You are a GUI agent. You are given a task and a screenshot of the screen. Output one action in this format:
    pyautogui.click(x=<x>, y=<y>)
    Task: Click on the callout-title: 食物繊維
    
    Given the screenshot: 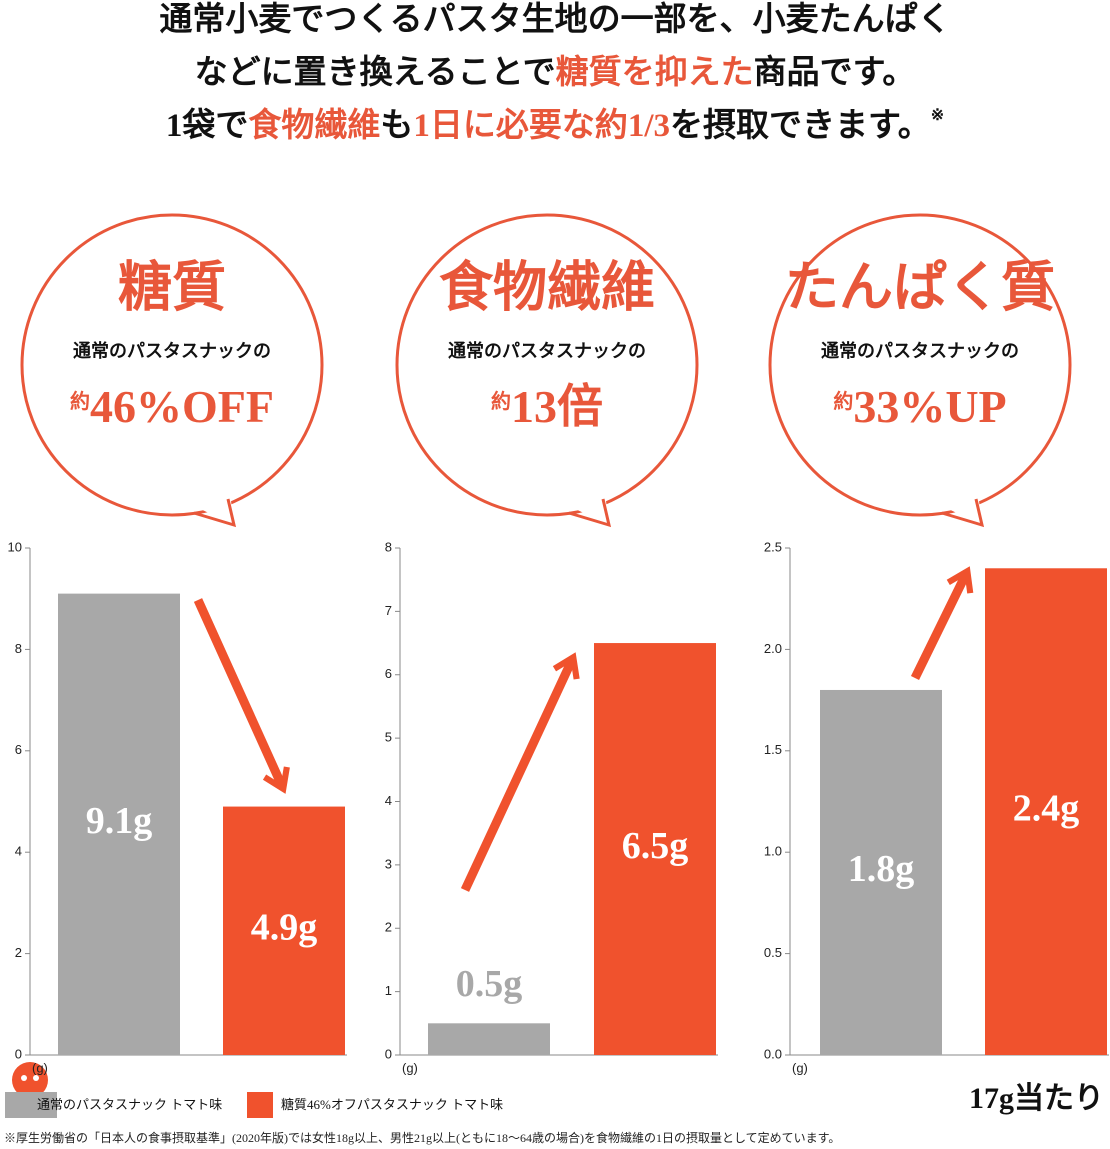 What is the action you would take?
    pyautogui.click(x=547, y=287)
    